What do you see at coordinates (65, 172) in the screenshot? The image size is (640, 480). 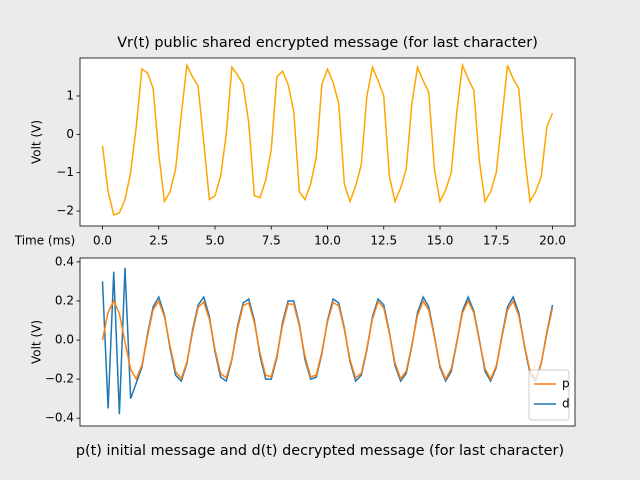 I see `y-tick-label: −1` at bounding box center [65, 172].